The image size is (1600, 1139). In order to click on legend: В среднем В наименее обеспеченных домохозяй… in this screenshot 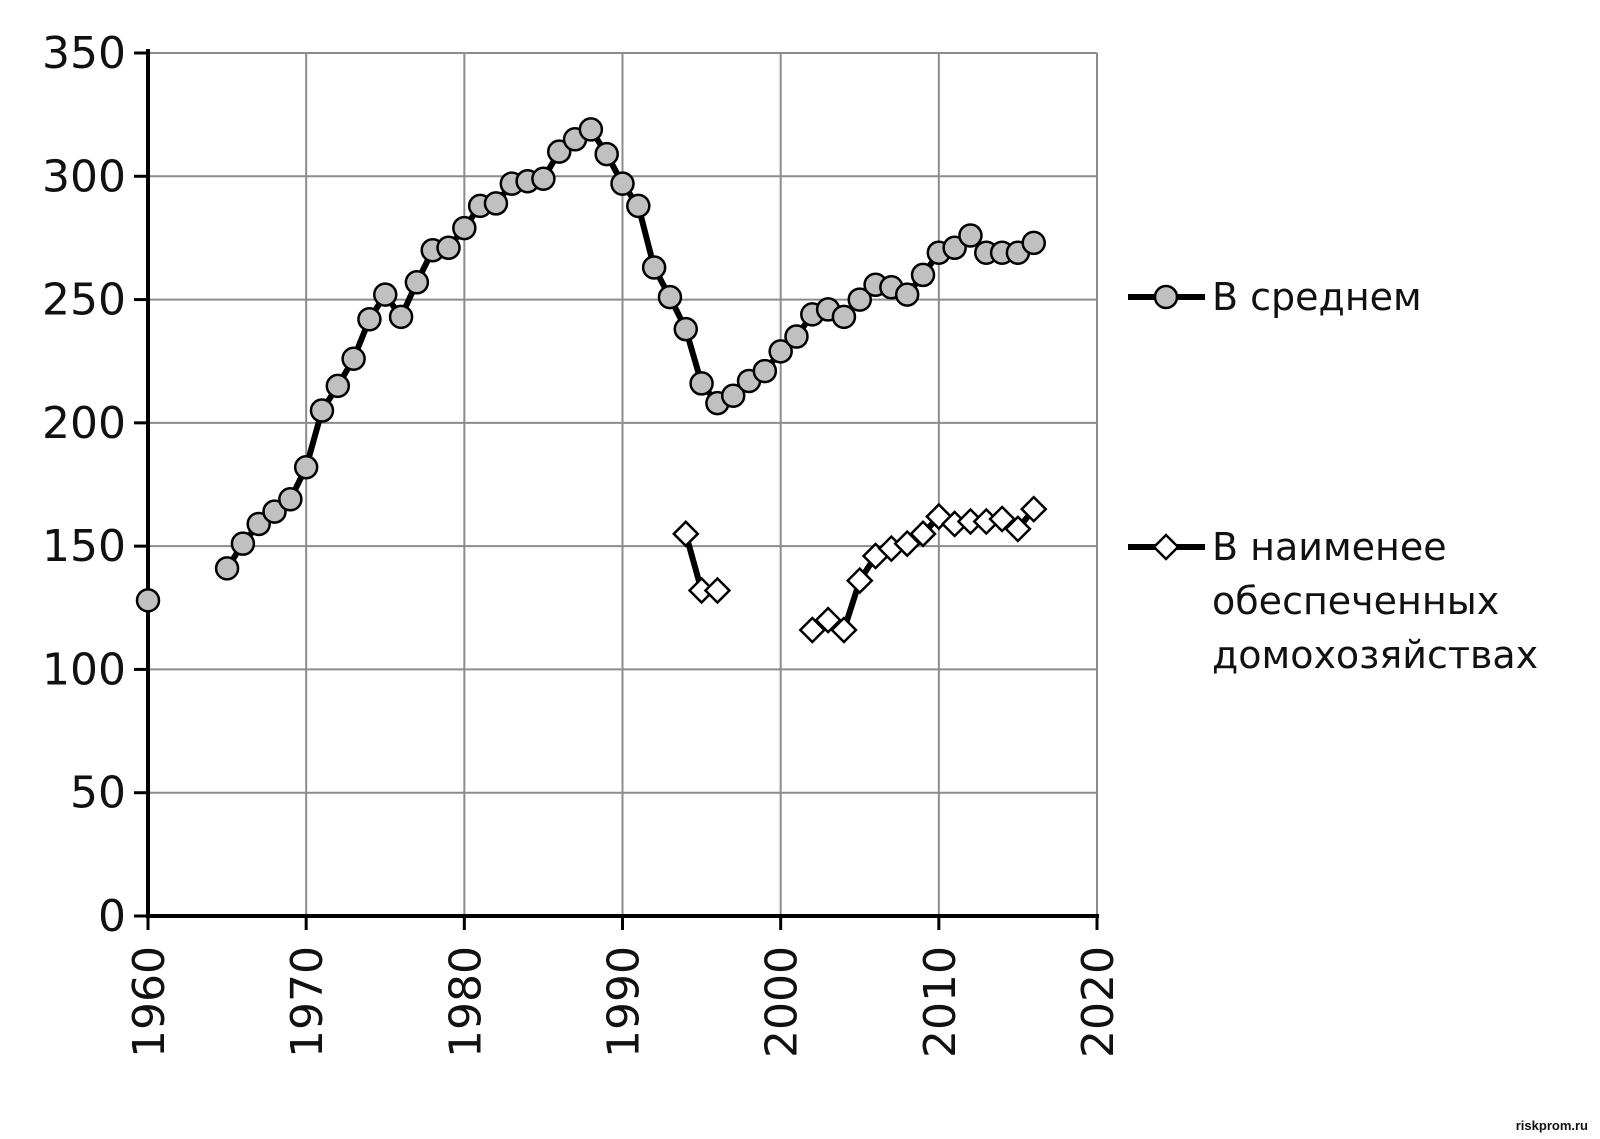, I will do `click(1333, 476)`.